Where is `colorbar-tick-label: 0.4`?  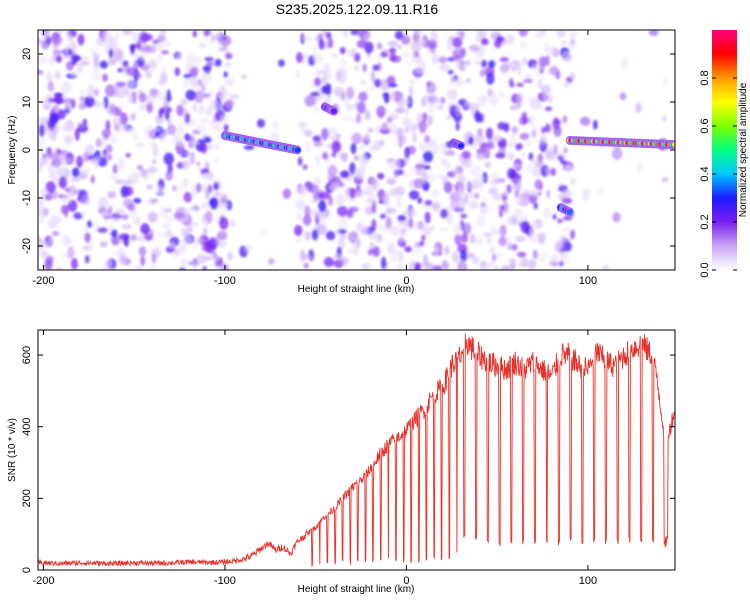 colorbar-tick-label: 0.4 is located at coordinates (705, 173).